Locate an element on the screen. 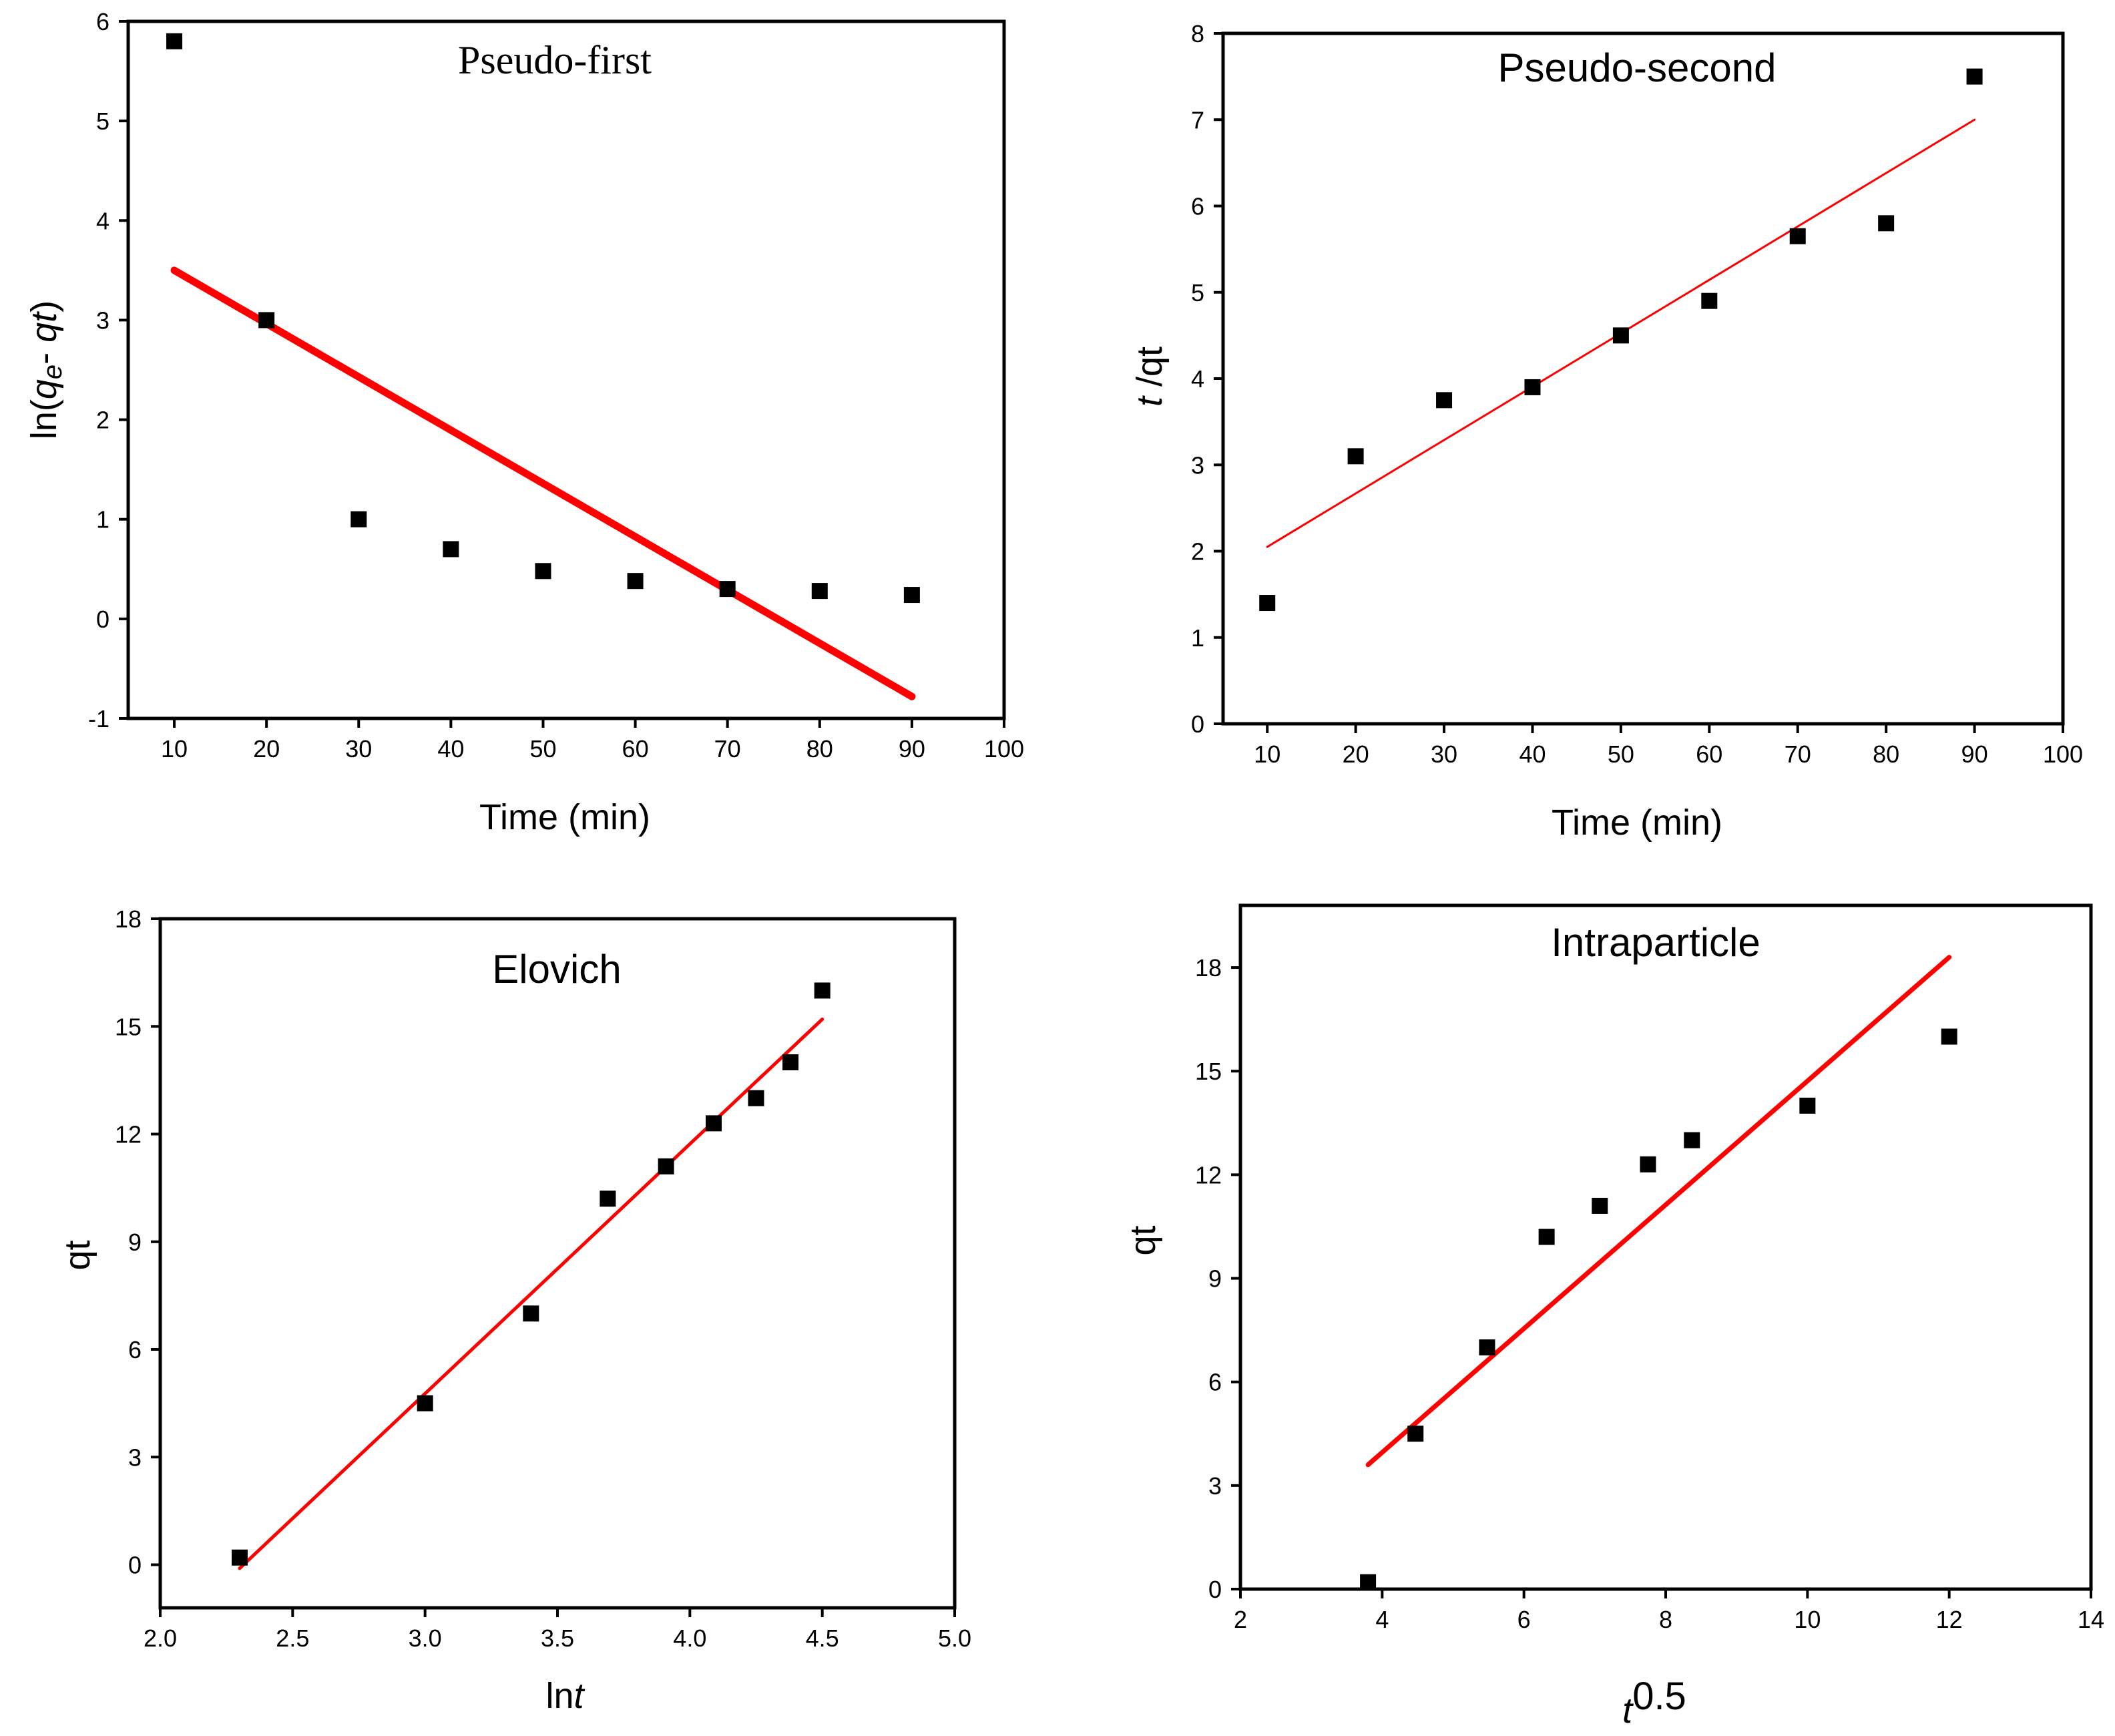 This screenshot has height=1736, width=2115. x-tick-label: 2.5 is located at coordinates (292, 1638).